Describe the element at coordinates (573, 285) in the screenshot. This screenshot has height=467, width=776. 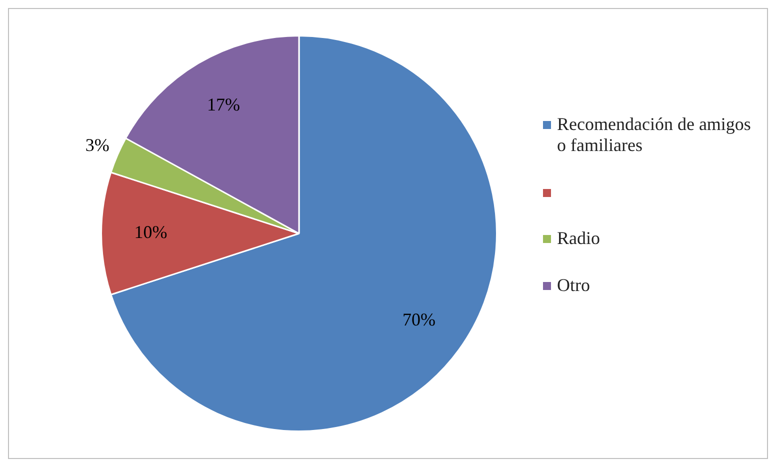
I see `legend-label: Otro` at that location.